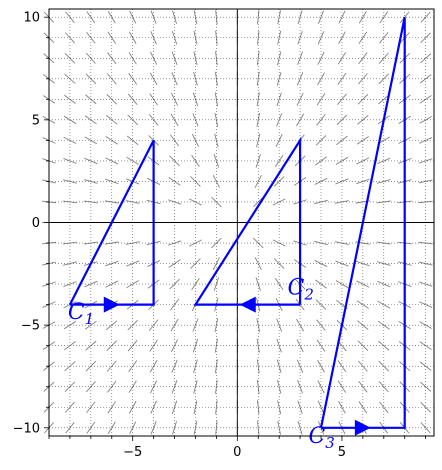 The height and width of the screenshot is (470, 442). I want to click on curve-label: C2, so click(301, 289).